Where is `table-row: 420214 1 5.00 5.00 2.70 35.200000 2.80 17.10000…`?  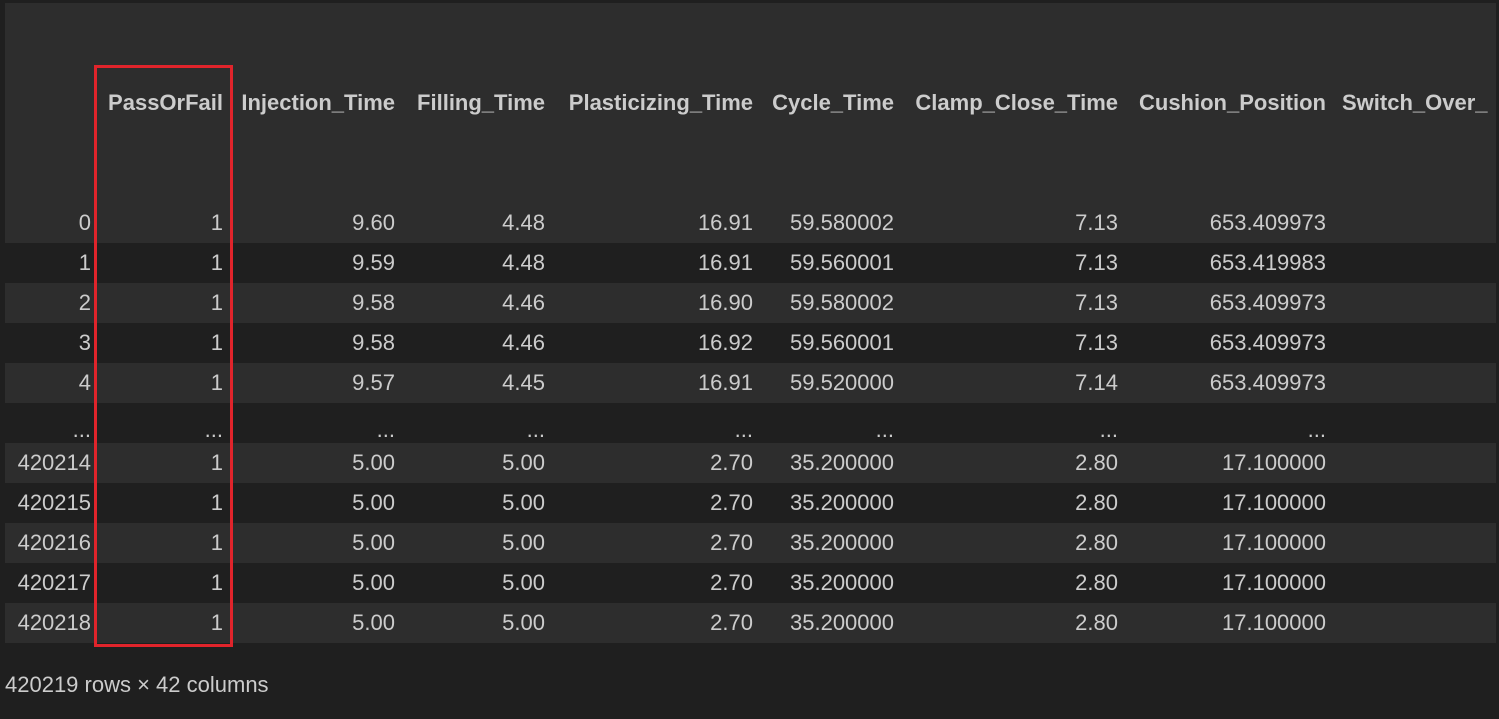 table-row: 420214 1 5.00 5.00 2.70 35.200000 2.80 17.10000… is located at coordinates (750, 463).